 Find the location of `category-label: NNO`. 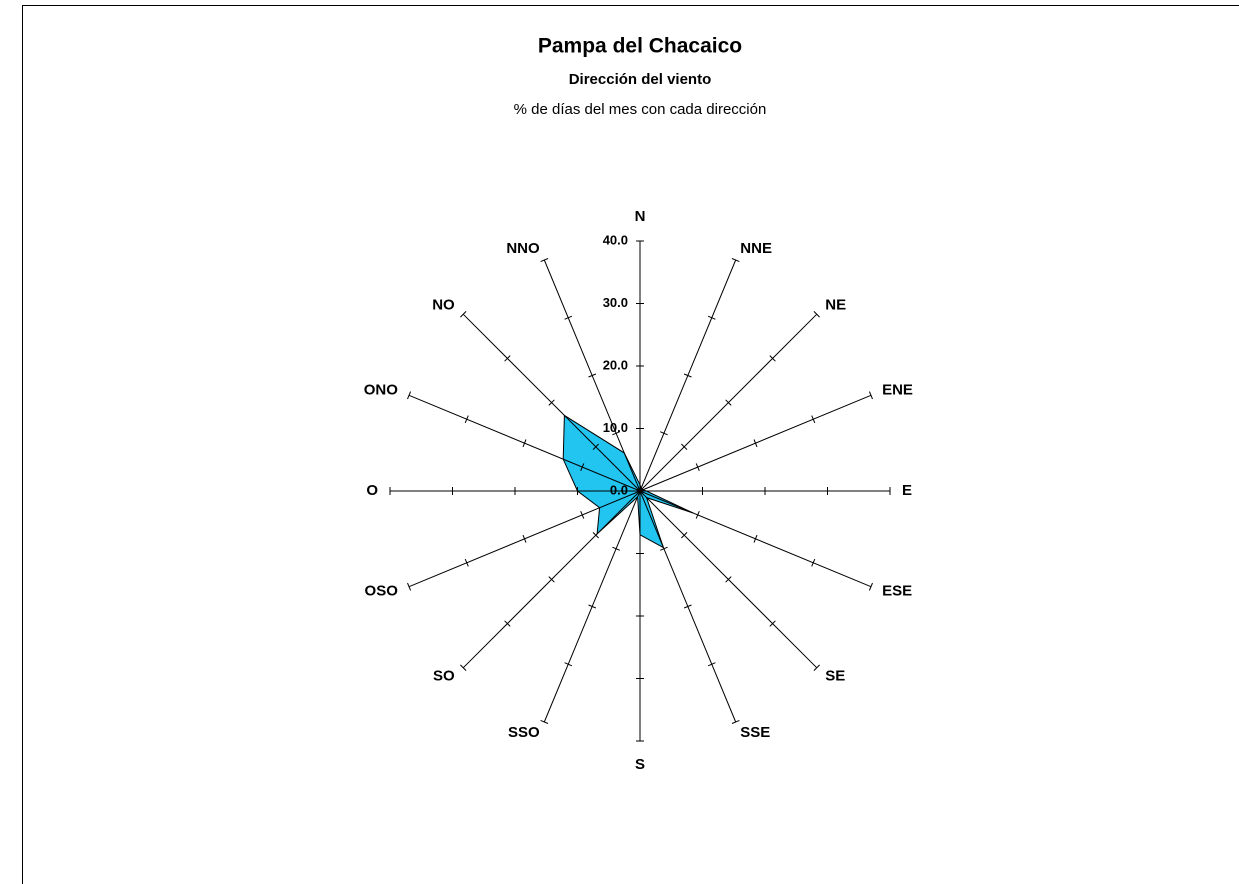

category-label: NNO is located at coordinates (523, 248).